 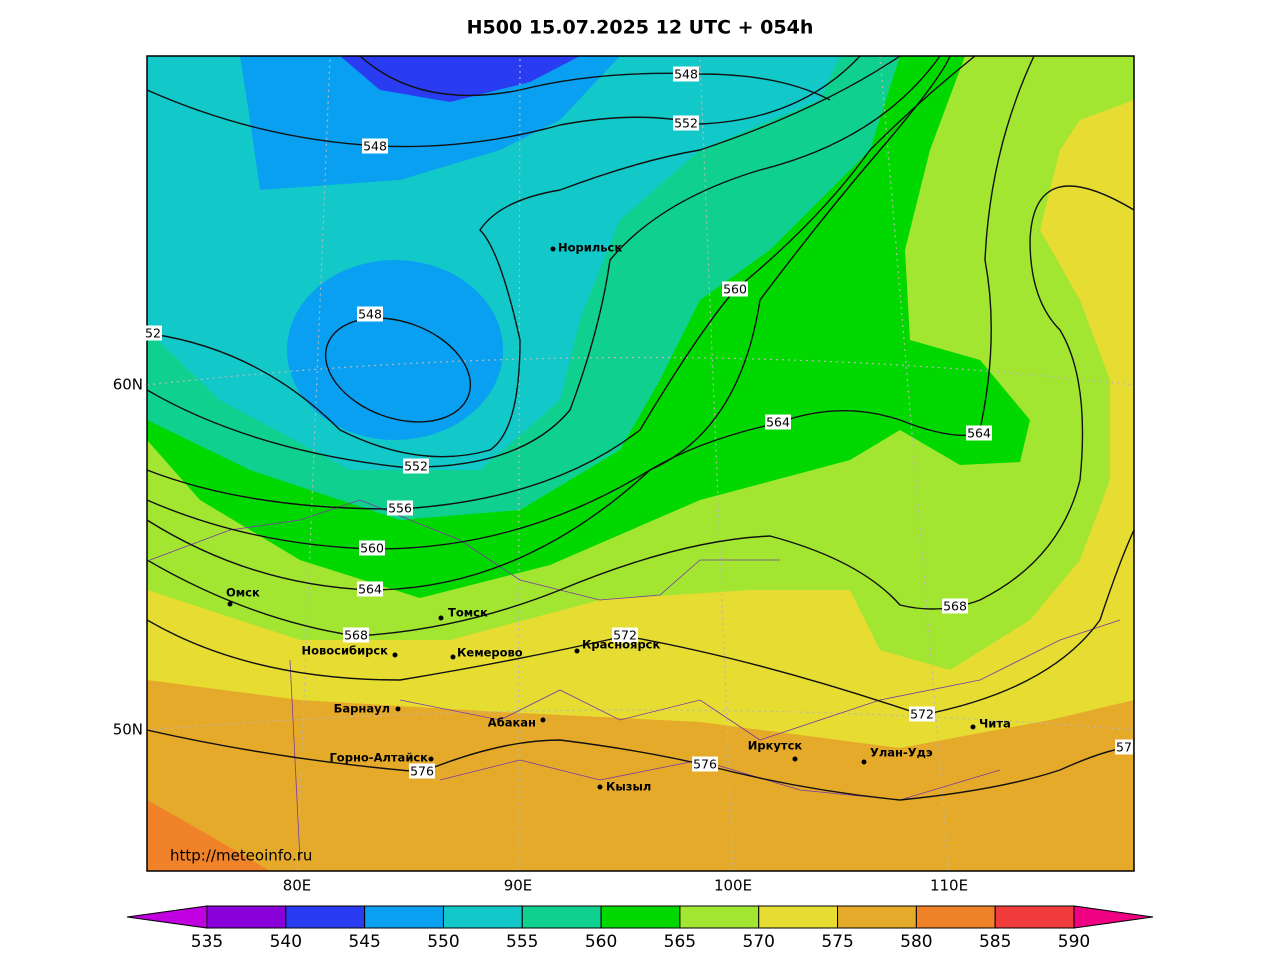 What do you see at coordinates (167, 917) in the screenshot?
I see `colorbar-extend-low` at bounding box center [167, 917].